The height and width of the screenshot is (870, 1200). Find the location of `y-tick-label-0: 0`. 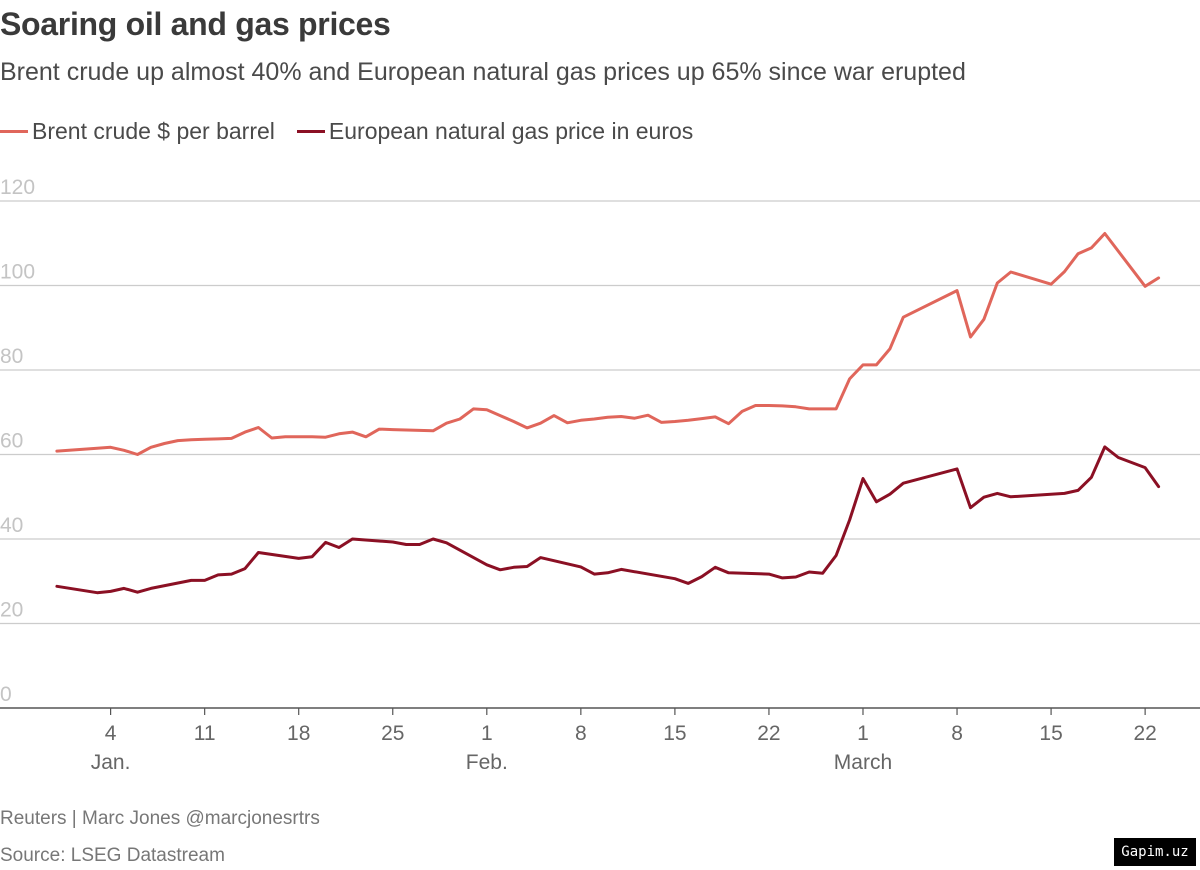

y-tick-label-0: 0 is located at coordinates (6, 694).